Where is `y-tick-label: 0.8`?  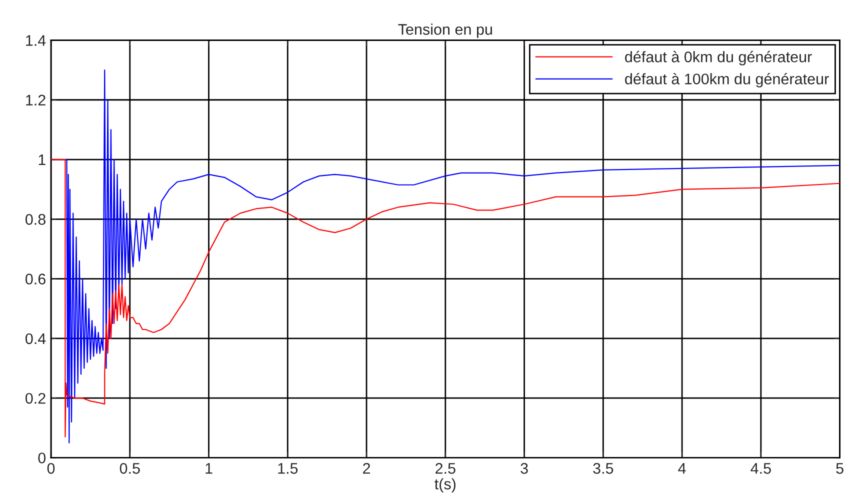
y-tick-label: 0.8 is located at coordinates (36, 219).